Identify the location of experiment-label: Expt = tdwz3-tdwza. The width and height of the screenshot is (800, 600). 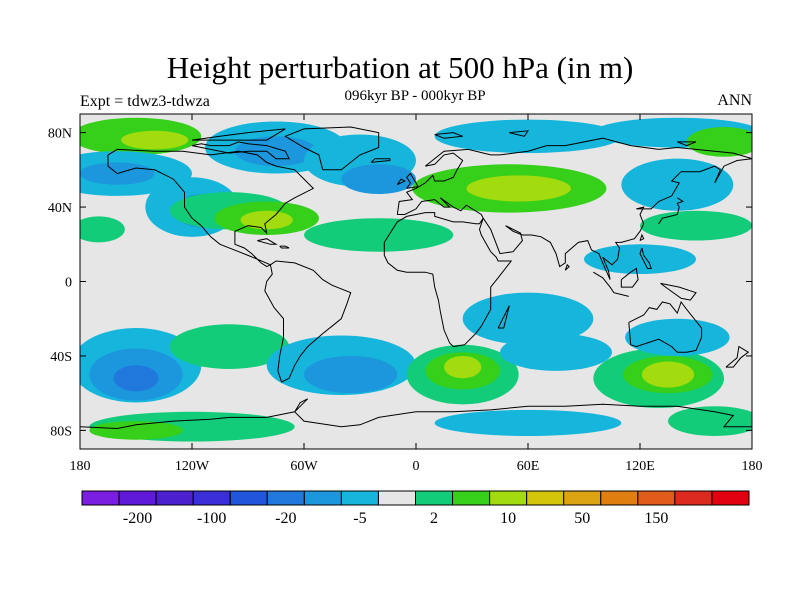
(145, 101).